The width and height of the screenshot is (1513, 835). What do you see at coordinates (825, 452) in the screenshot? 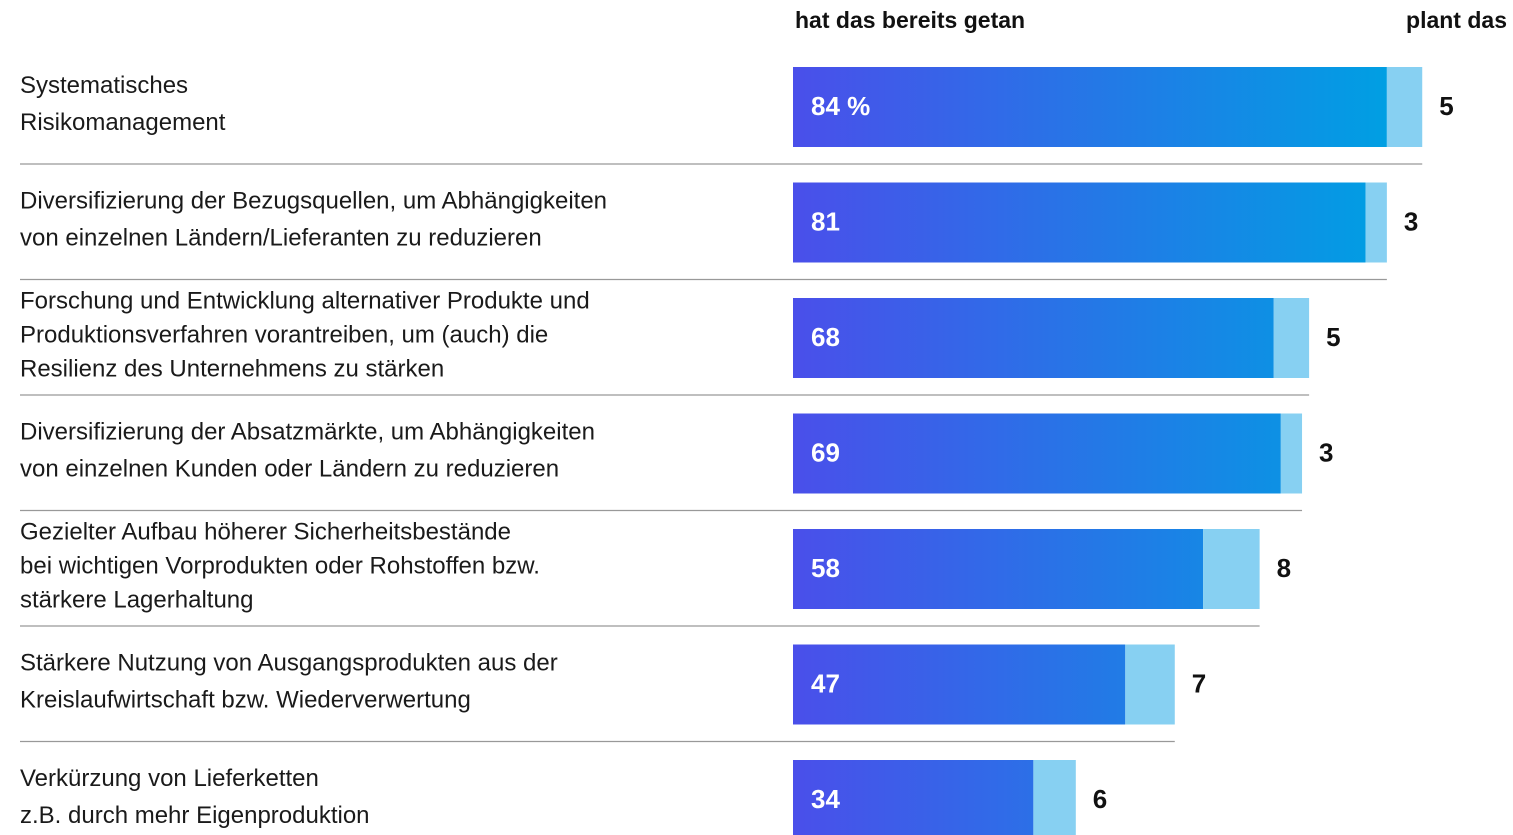
I see `value-label: 69` at bounding box center [825, 452].